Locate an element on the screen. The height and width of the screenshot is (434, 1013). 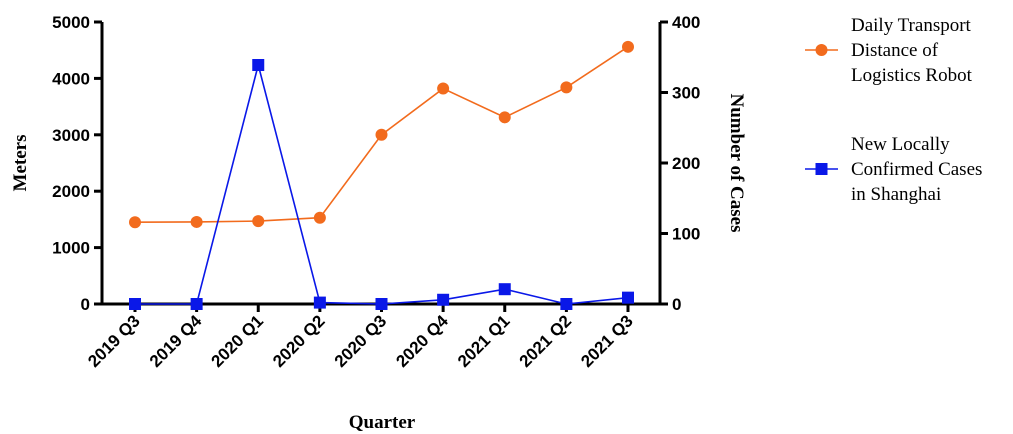
left-y-tick-label: 4000 is located at coordinates (71, 78).